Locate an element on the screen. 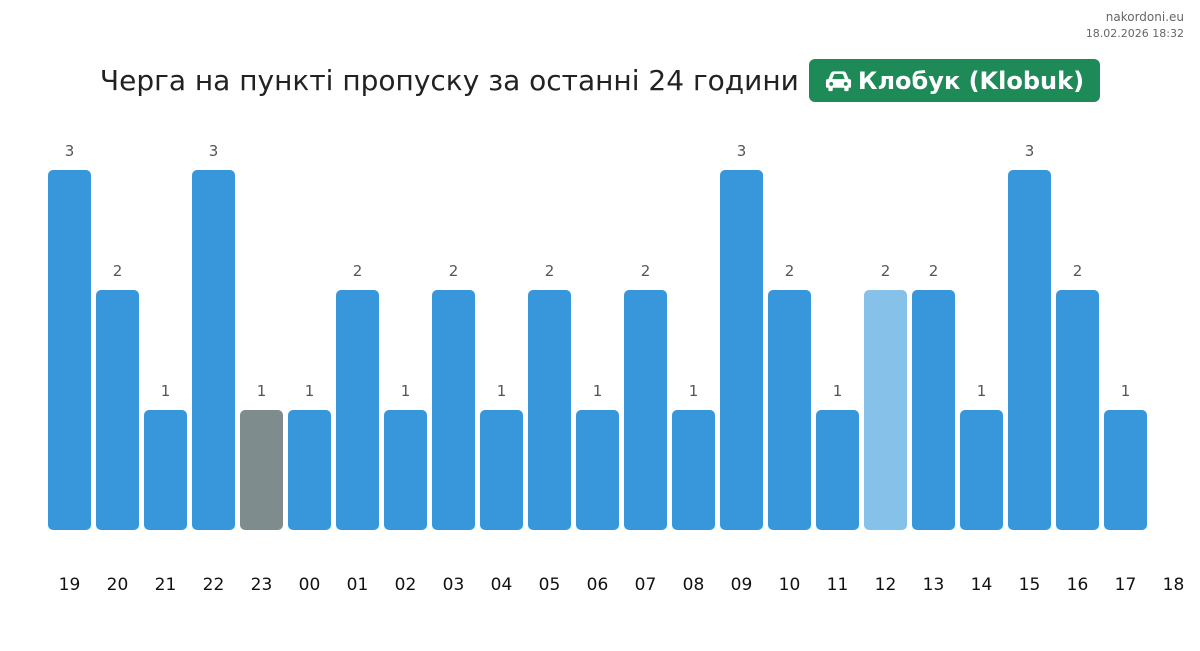  data-label-09: 3 is located at coordinates (742, 151).